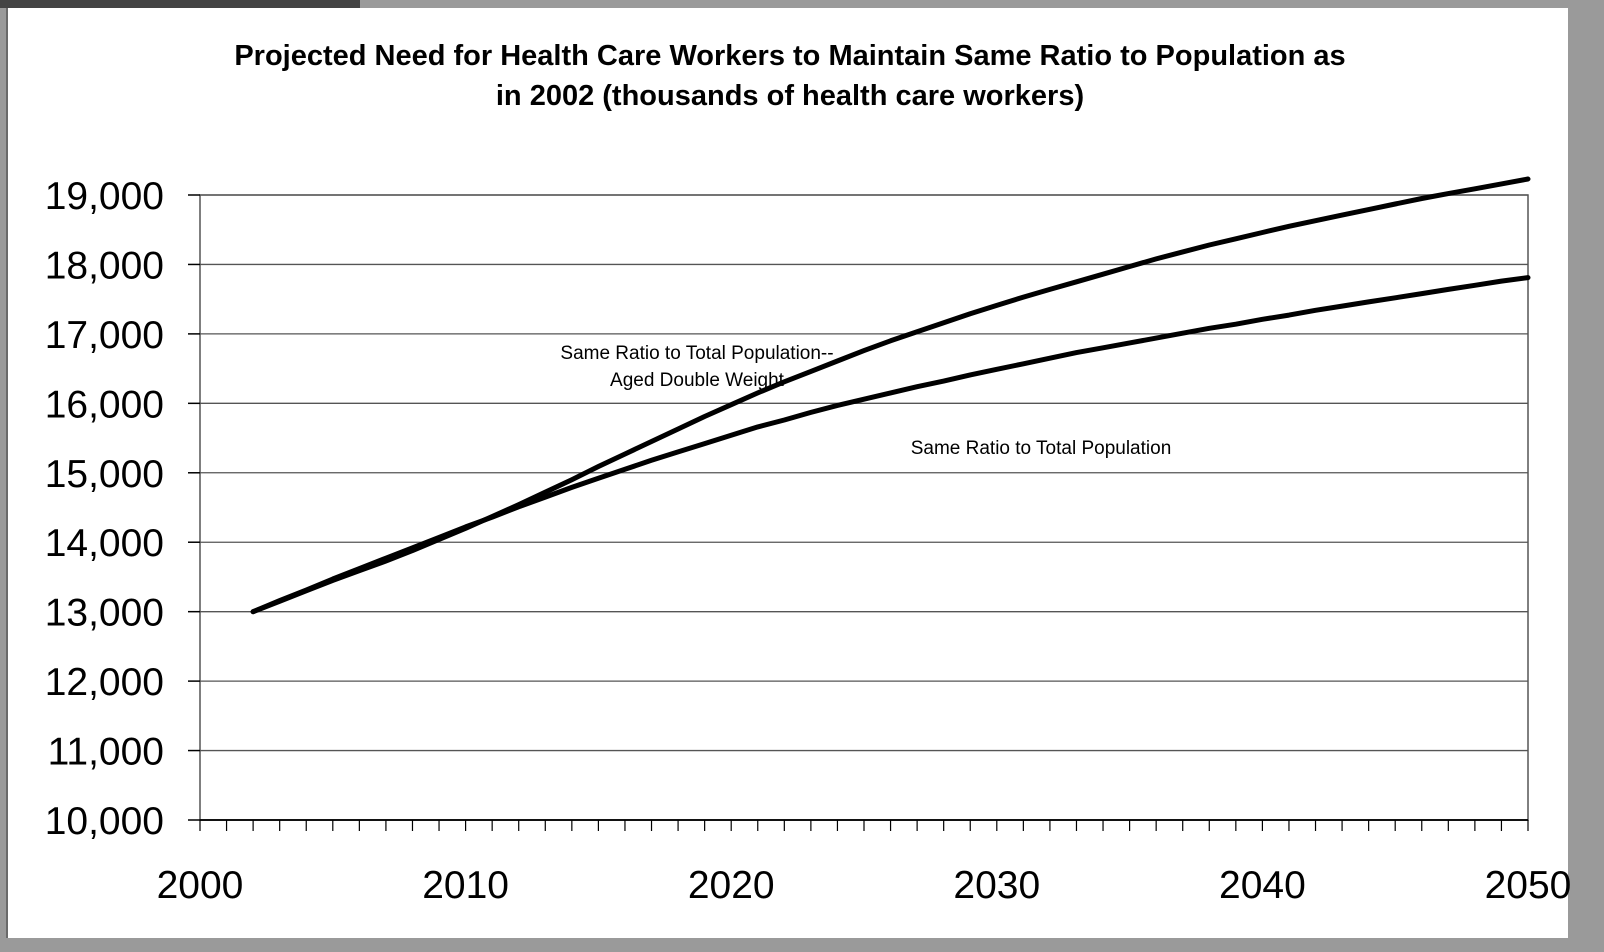 The image size is (1604, 952). I want to click on y-tick-label: 14,000, so click(104, 543).